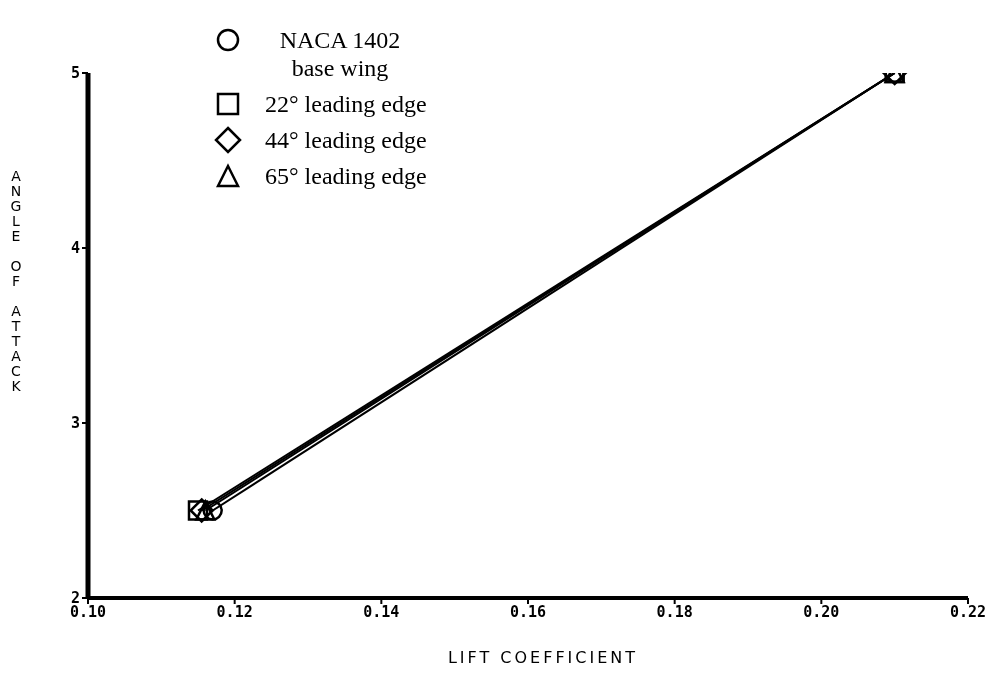  What do you see at coordinates (346, 176) in the screenshot?
I see `legend-label: 65° leading edge` at bounding box center [346, 176].